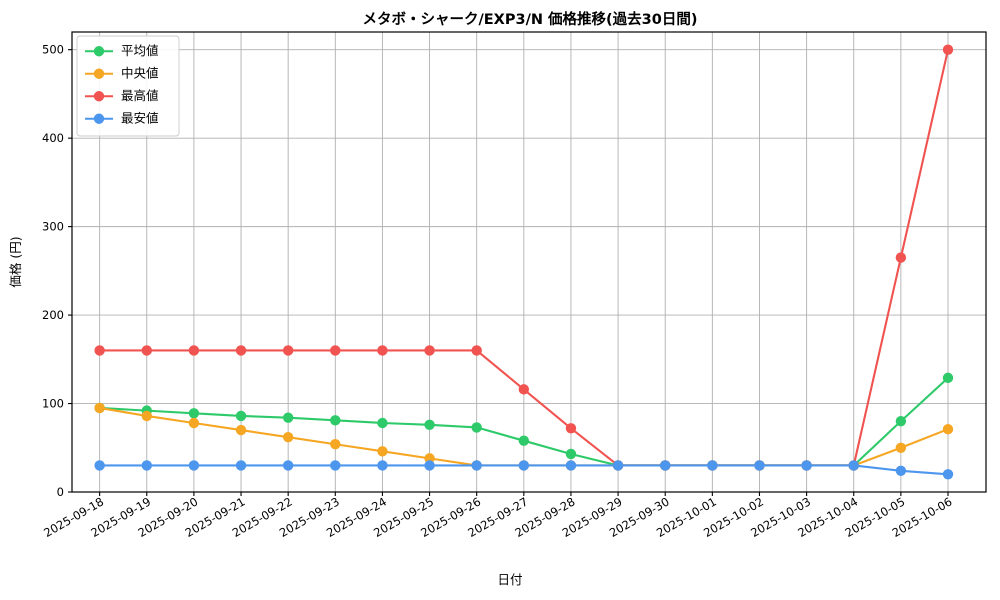 This screenshot has height=600, width=1000. What do you see at coordinates (53, 227) in the screenshot?
I see `y-tick-label: 300` at bounding box center [53, 227].